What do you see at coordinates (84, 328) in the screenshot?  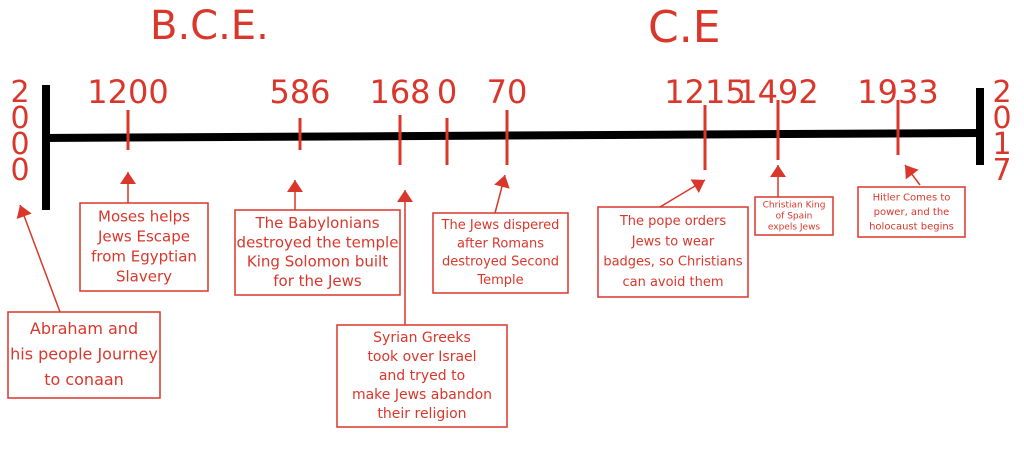 I see `note-line: Abraham and` at bounding box center [84, 328].